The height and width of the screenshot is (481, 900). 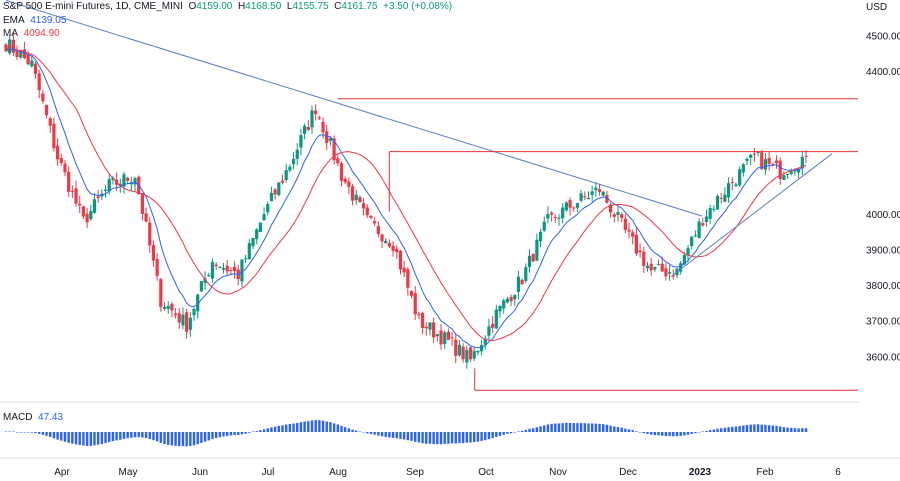 What do you see at coordinates (700, 472) in the screenshot?
I see `time-tick-label: 2023` at bounding box center [700, 472].